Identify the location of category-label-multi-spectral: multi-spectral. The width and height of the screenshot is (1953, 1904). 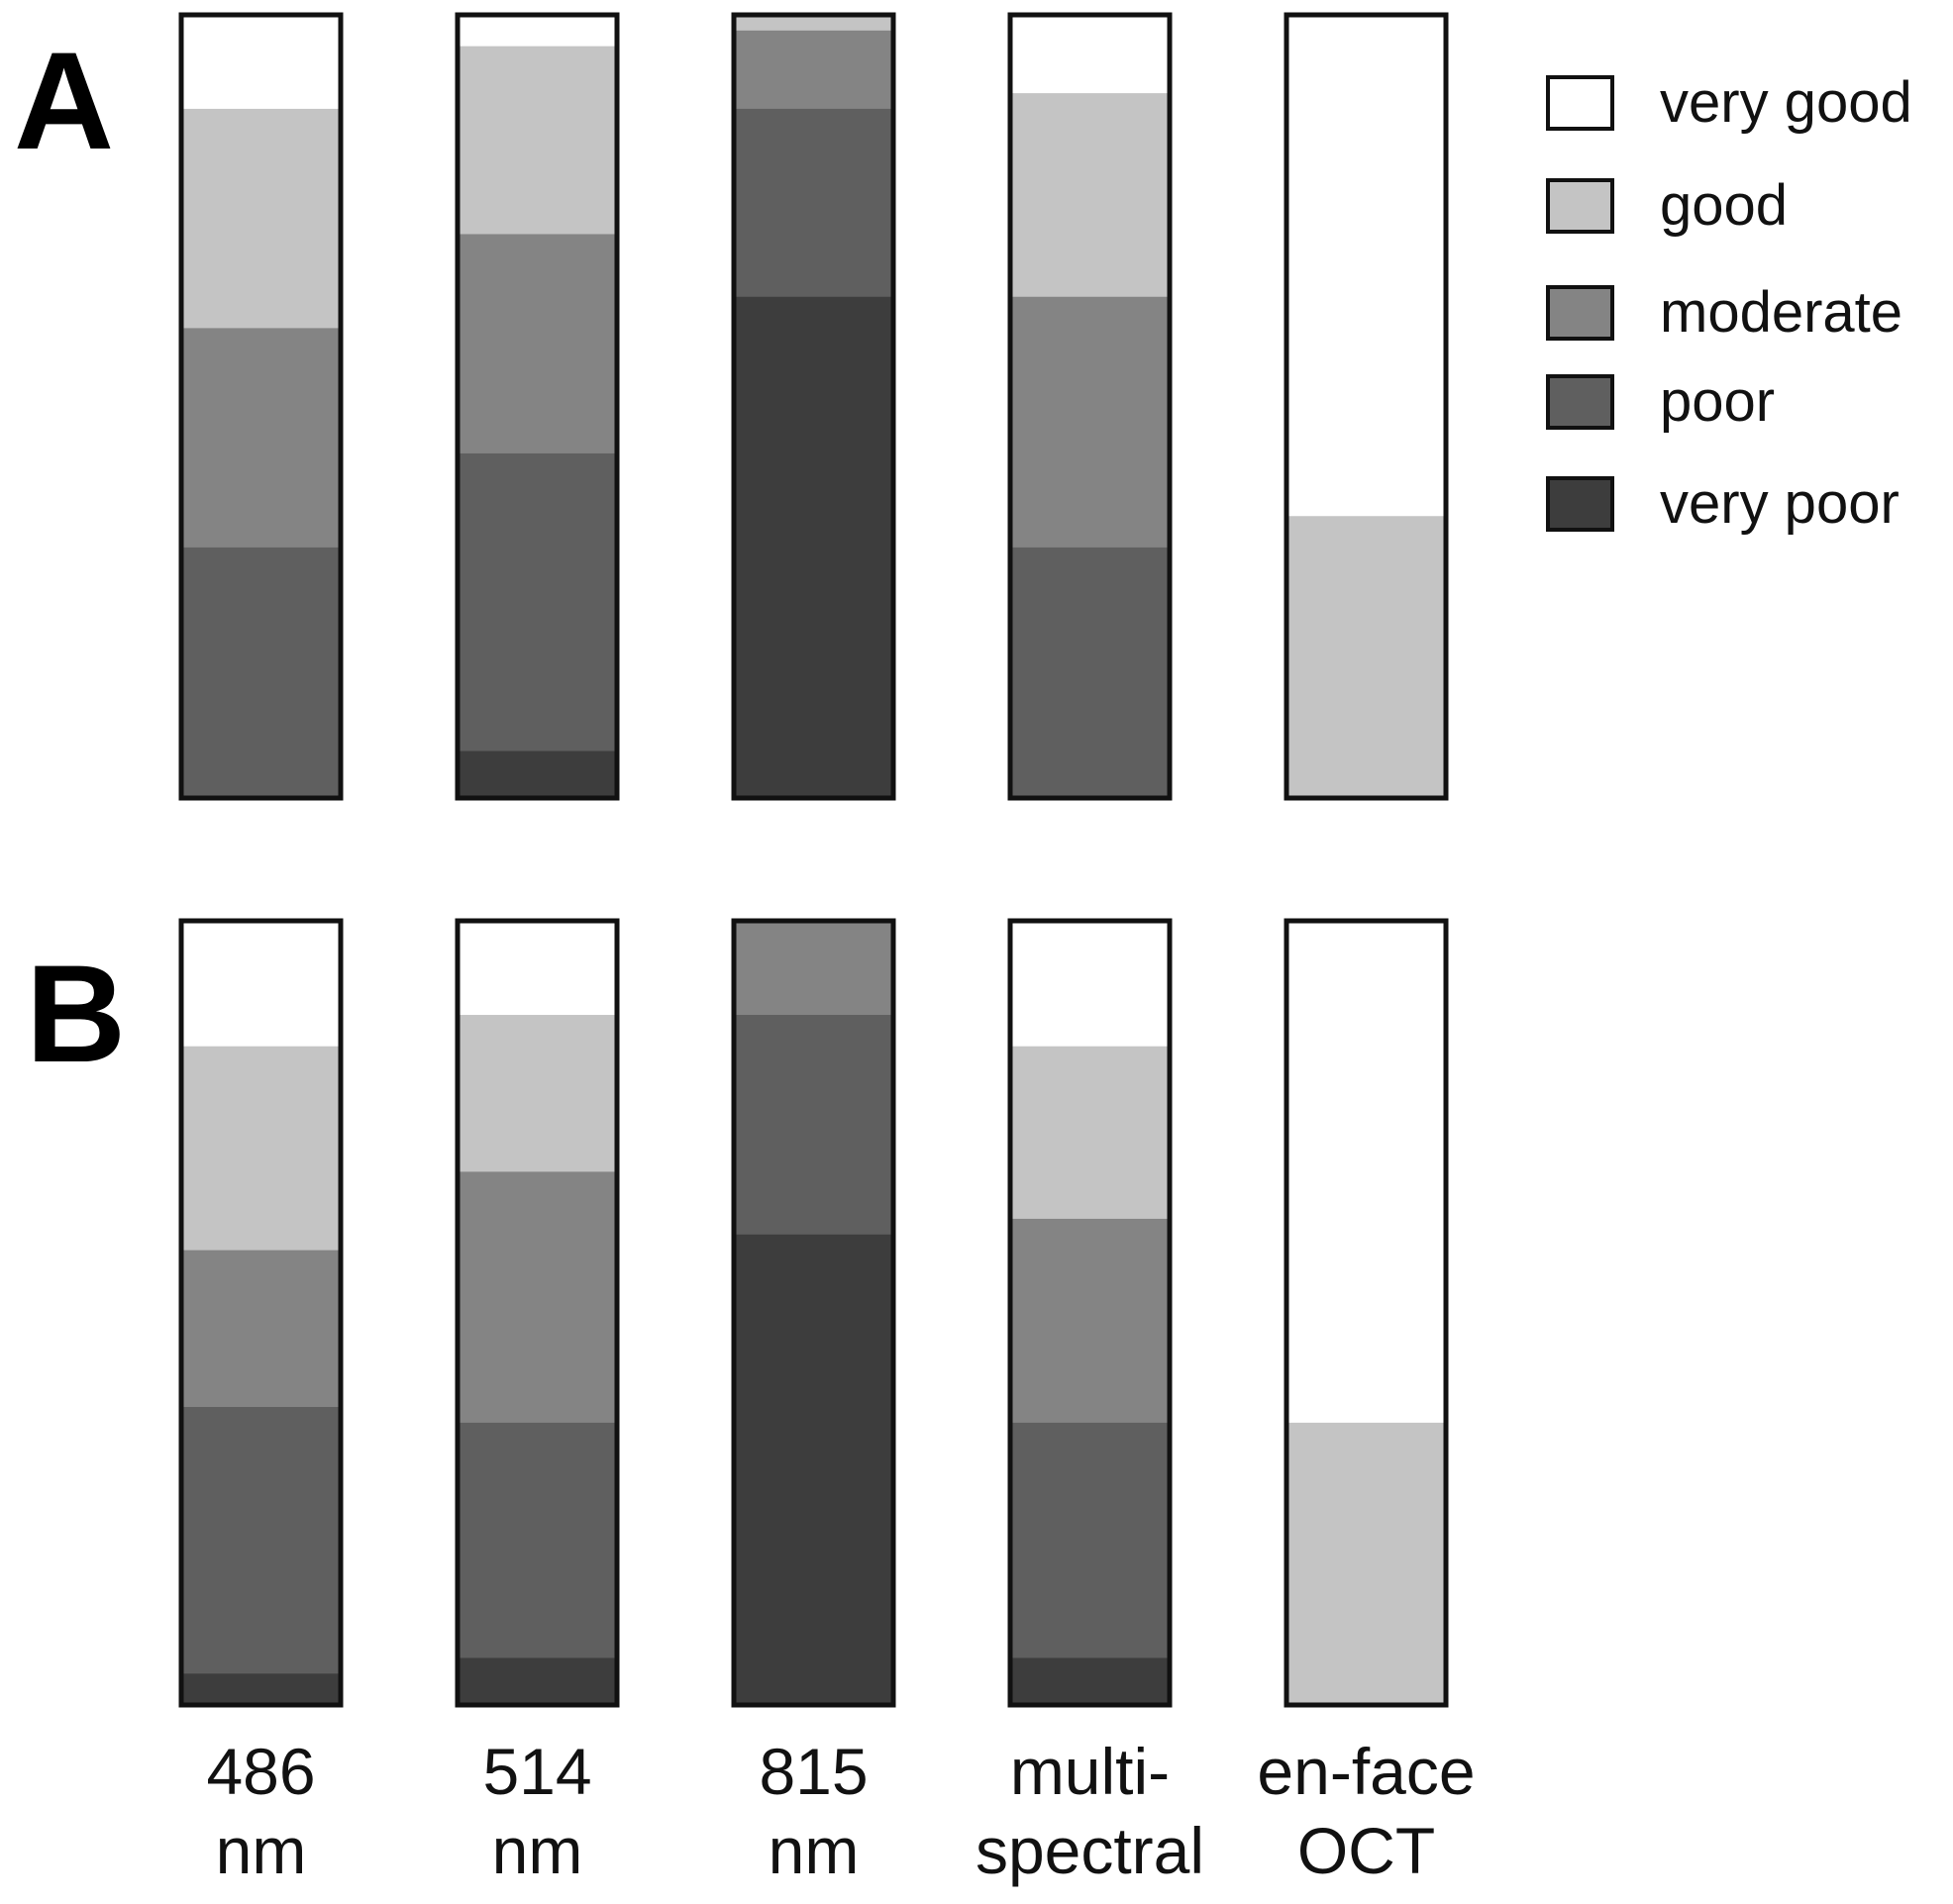
(1090, 1811).